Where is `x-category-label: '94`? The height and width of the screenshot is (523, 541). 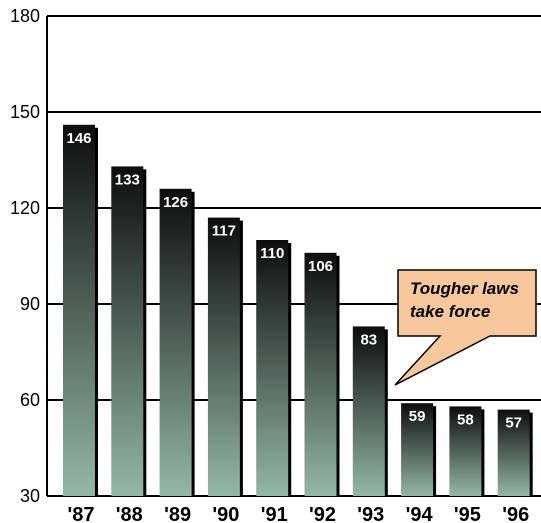
x-category-label: '94 is located at coordinates (420, 513).